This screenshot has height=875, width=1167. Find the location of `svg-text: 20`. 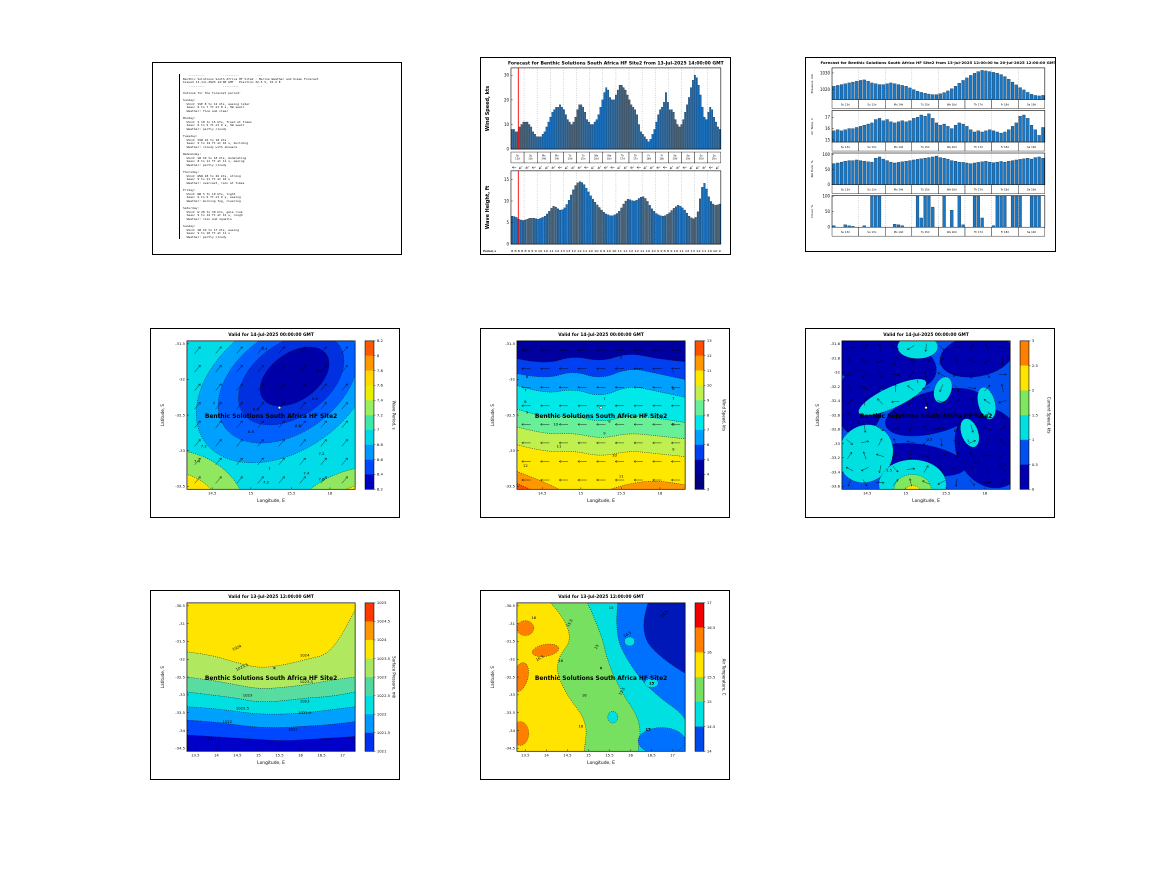

svg-text: 20 is located at coordinates (507, 99).